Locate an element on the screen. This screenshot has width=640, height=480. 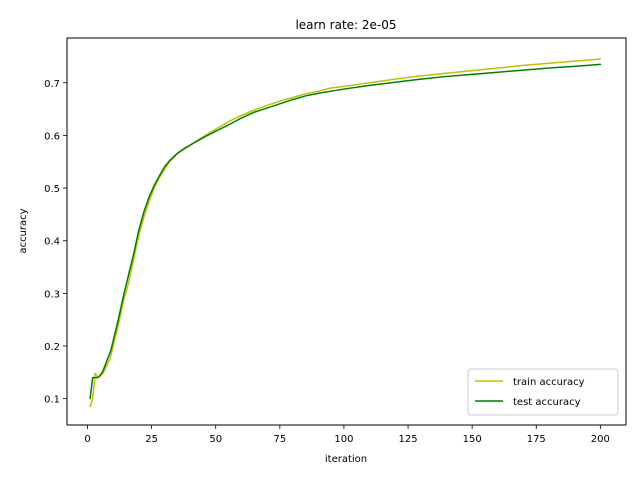
x-tick-label: 50 is located at coordinates (215, 439).